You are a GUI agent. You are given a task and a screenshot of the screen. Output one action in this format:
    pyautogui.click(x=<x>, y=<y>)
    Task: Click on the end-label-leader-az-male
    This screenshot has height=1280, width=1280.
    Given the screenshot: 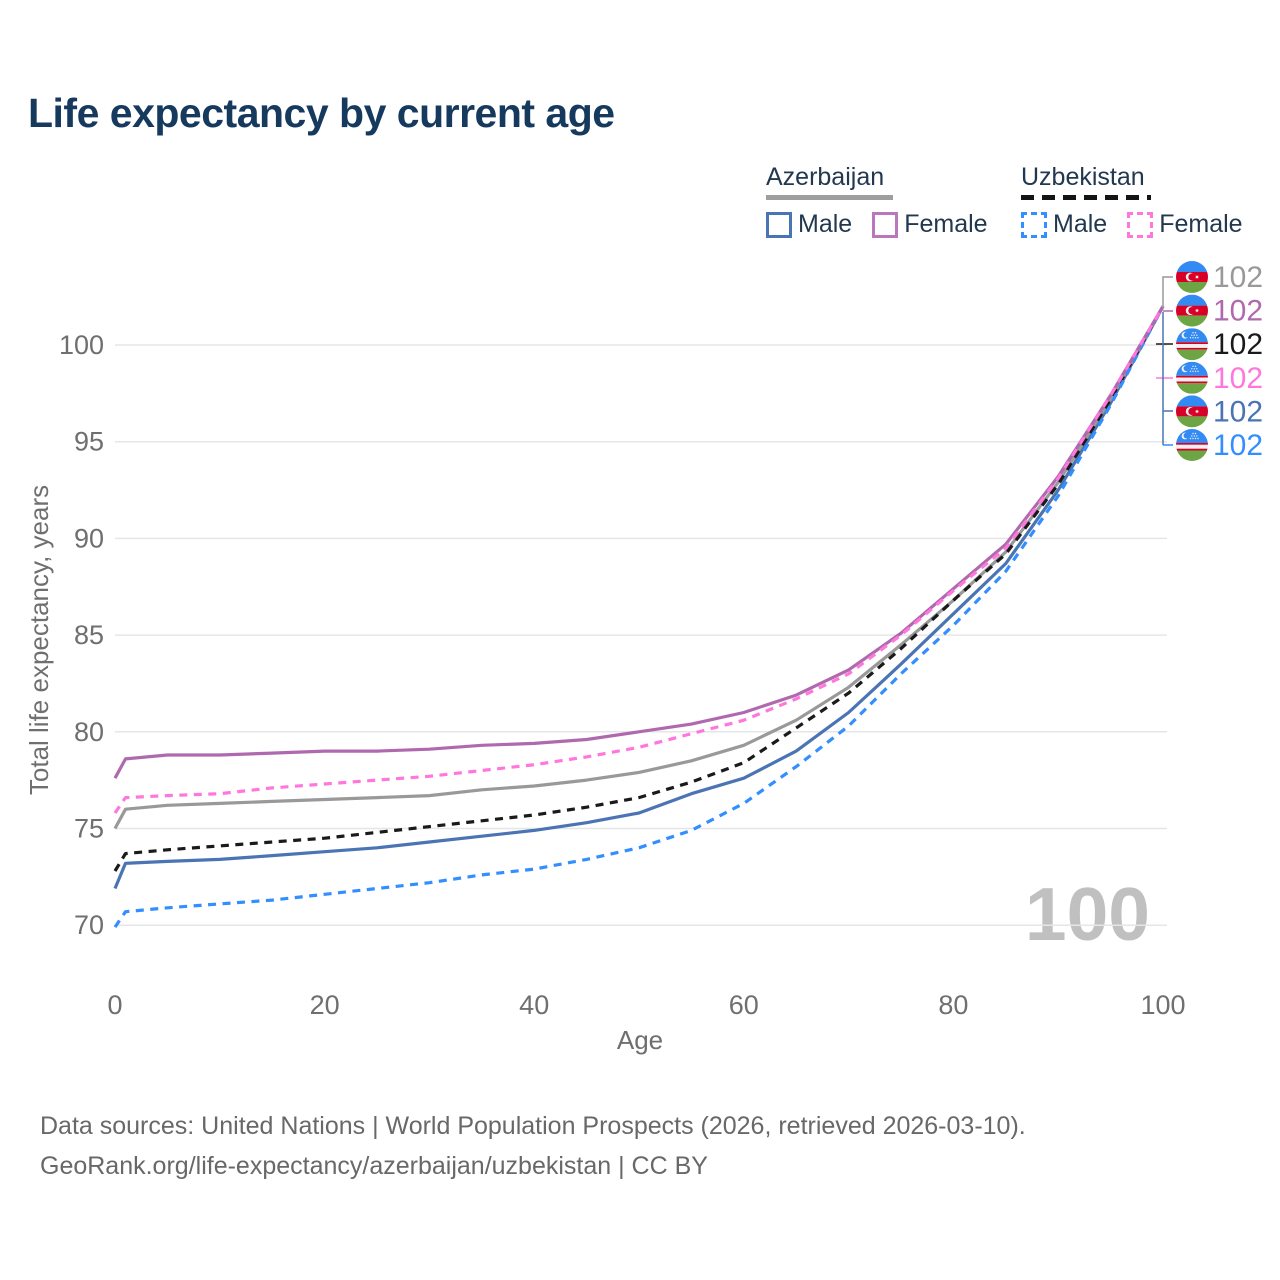 What is the action you would take?
    pyautogui.click(x=1167, y=378)
    